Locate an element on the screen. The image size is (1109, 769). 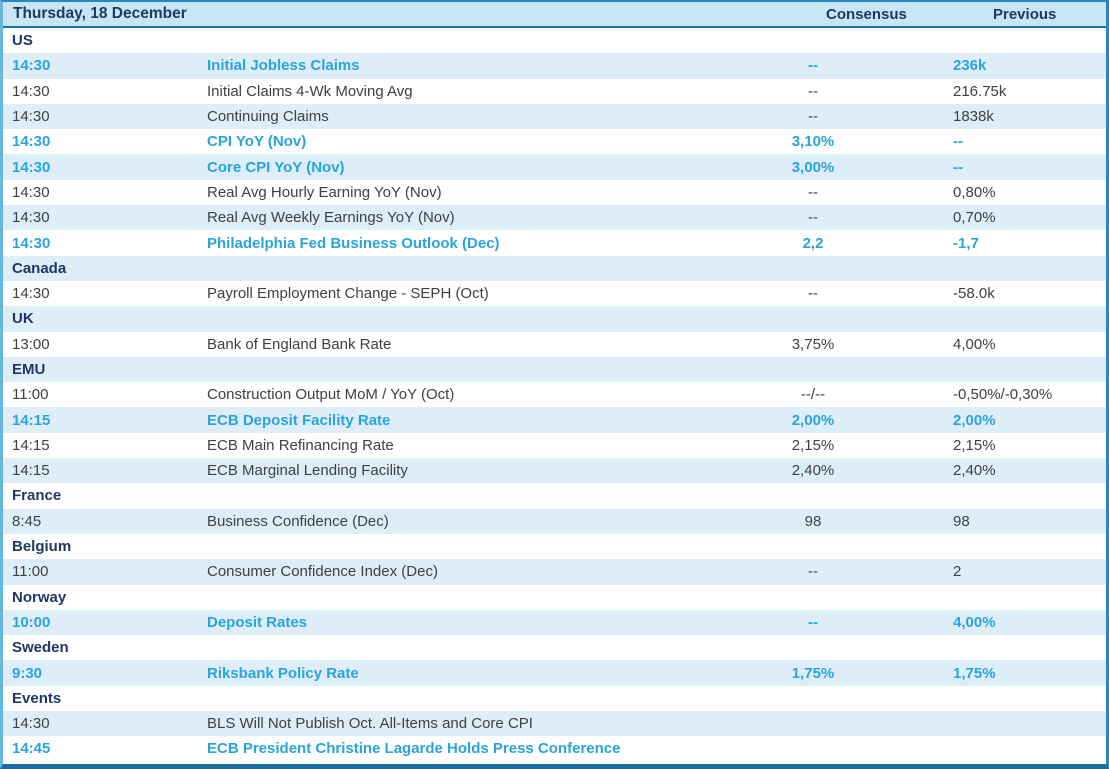
event-row: 11:00 Consumer Confidence Index (Dec) -- 2 is located at coordinates (554, 572).